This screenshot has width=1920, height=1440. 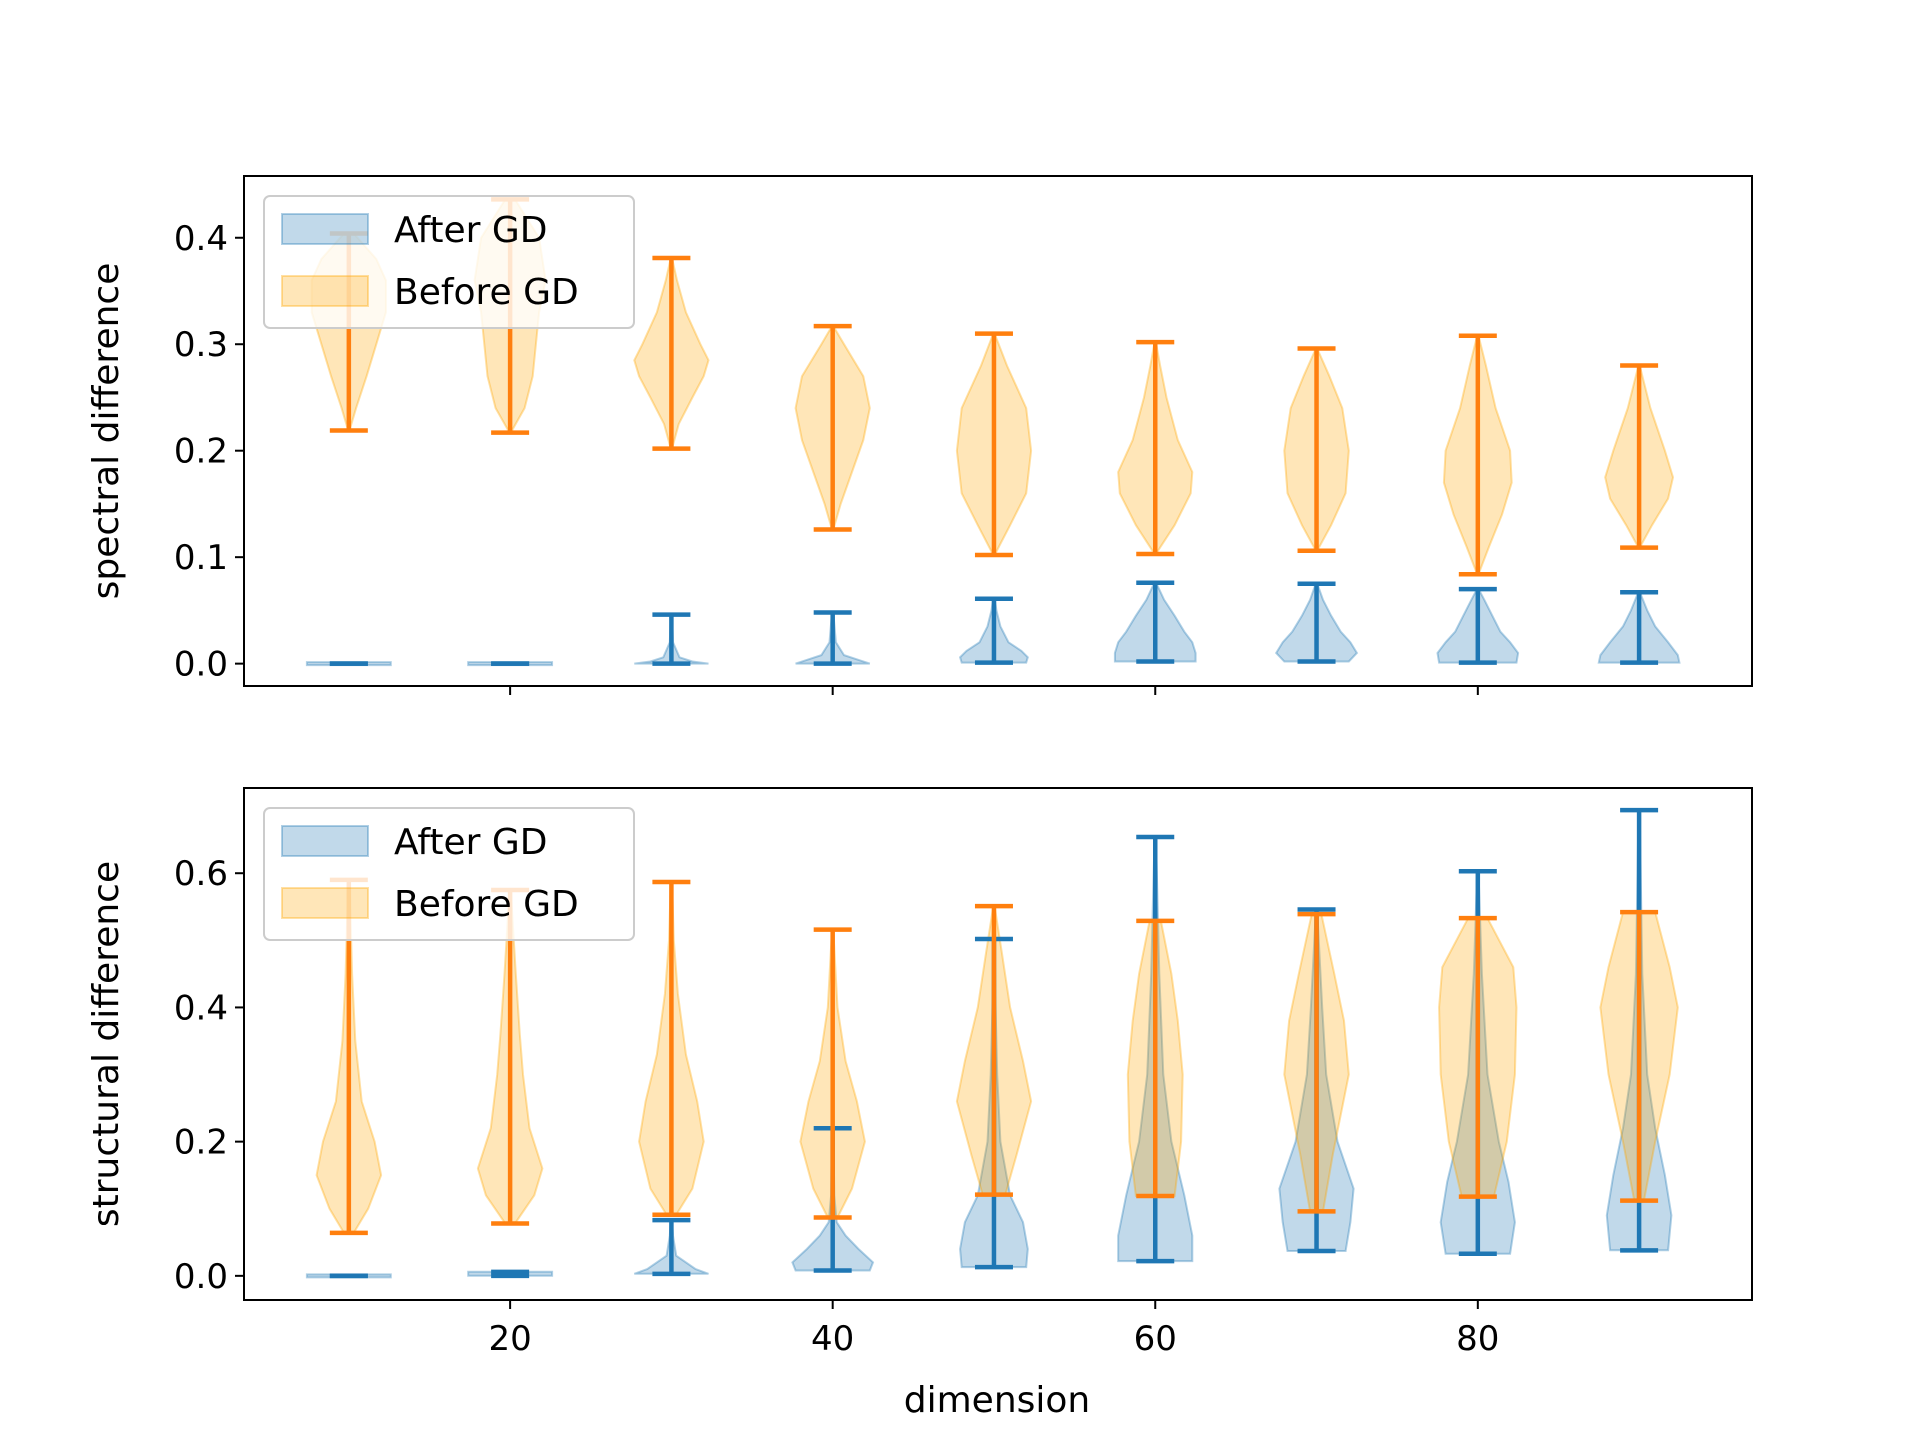 What do you see at coordinates (106, 431) in the screenshot?
I see `y-axis-label: spectral difference` at bounding box center [106, 431].